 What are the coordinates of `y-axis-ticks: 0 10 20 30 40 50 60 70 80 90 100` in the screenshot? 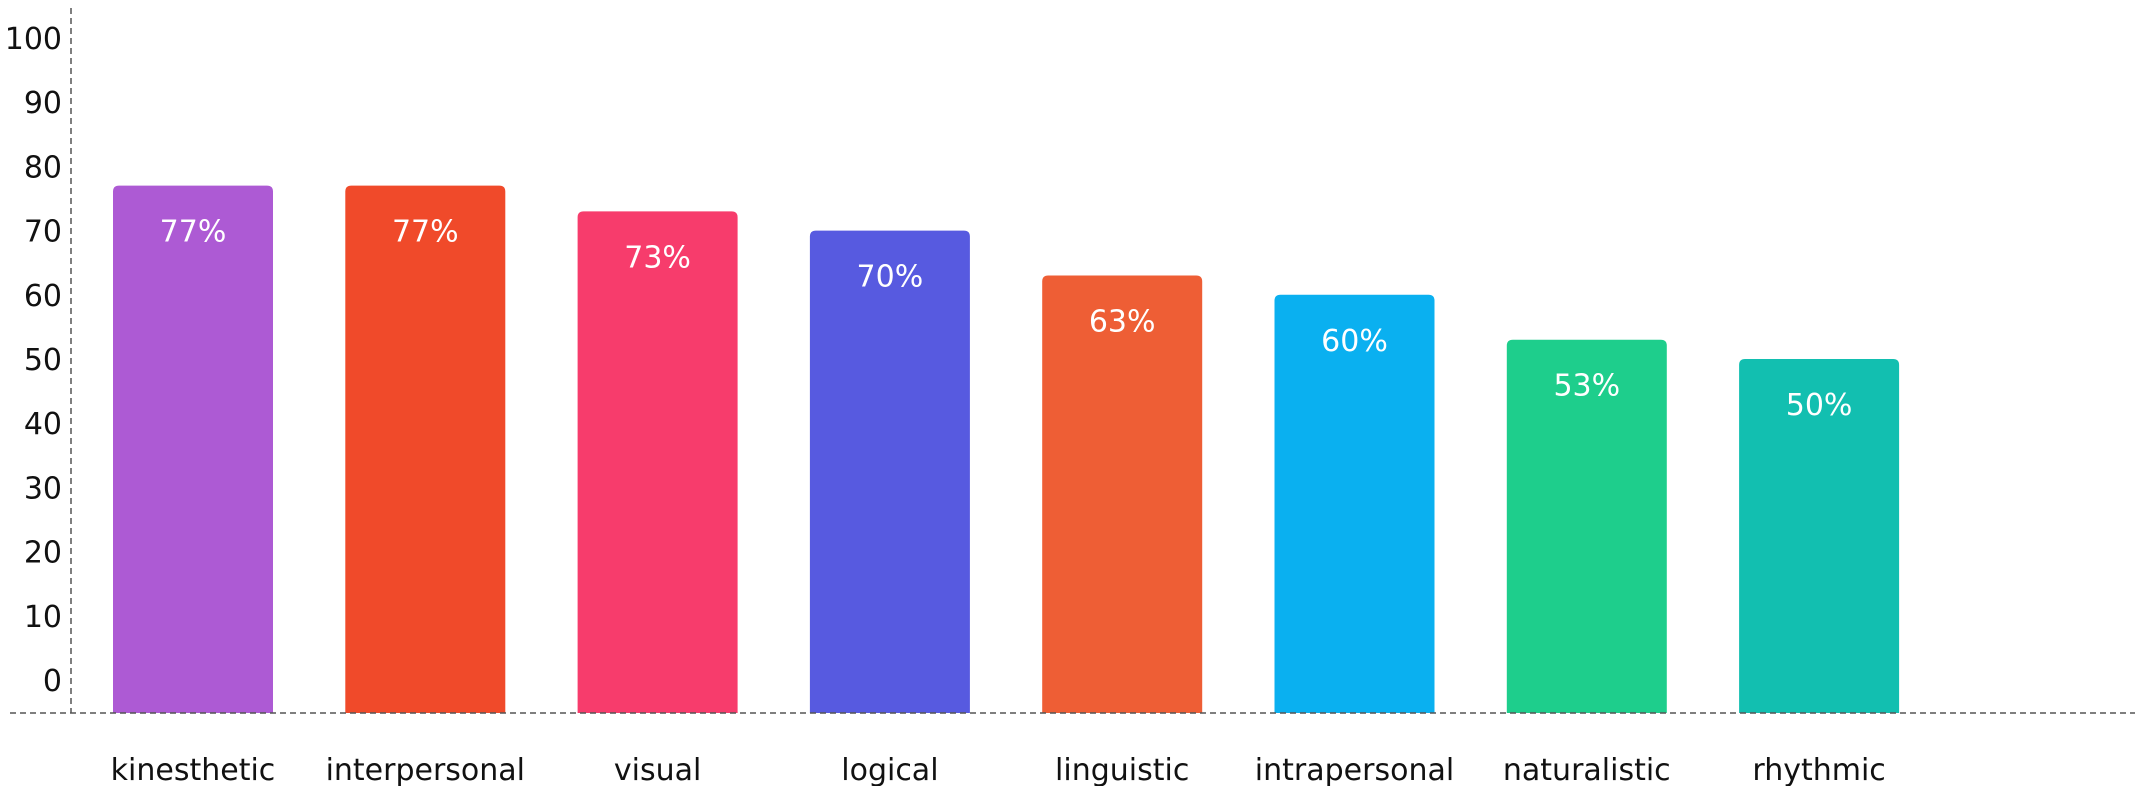 It's located at (33, 360).